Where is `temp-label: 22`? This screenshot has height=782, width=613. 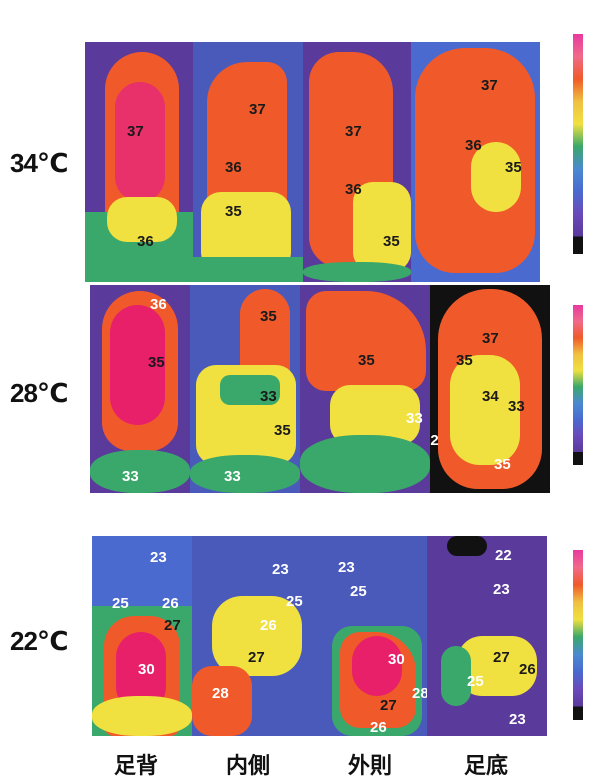 temp-label: 22 is located at coordinates (503, 555).